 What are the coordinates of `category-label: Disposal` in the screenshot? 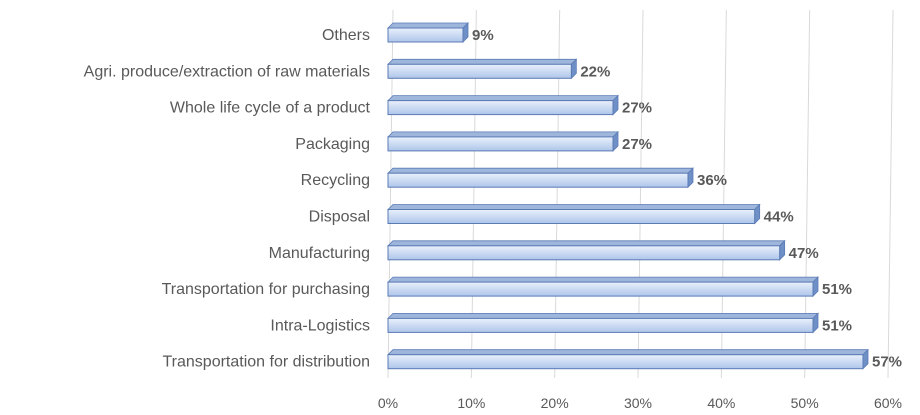 It's located at (339, 217).